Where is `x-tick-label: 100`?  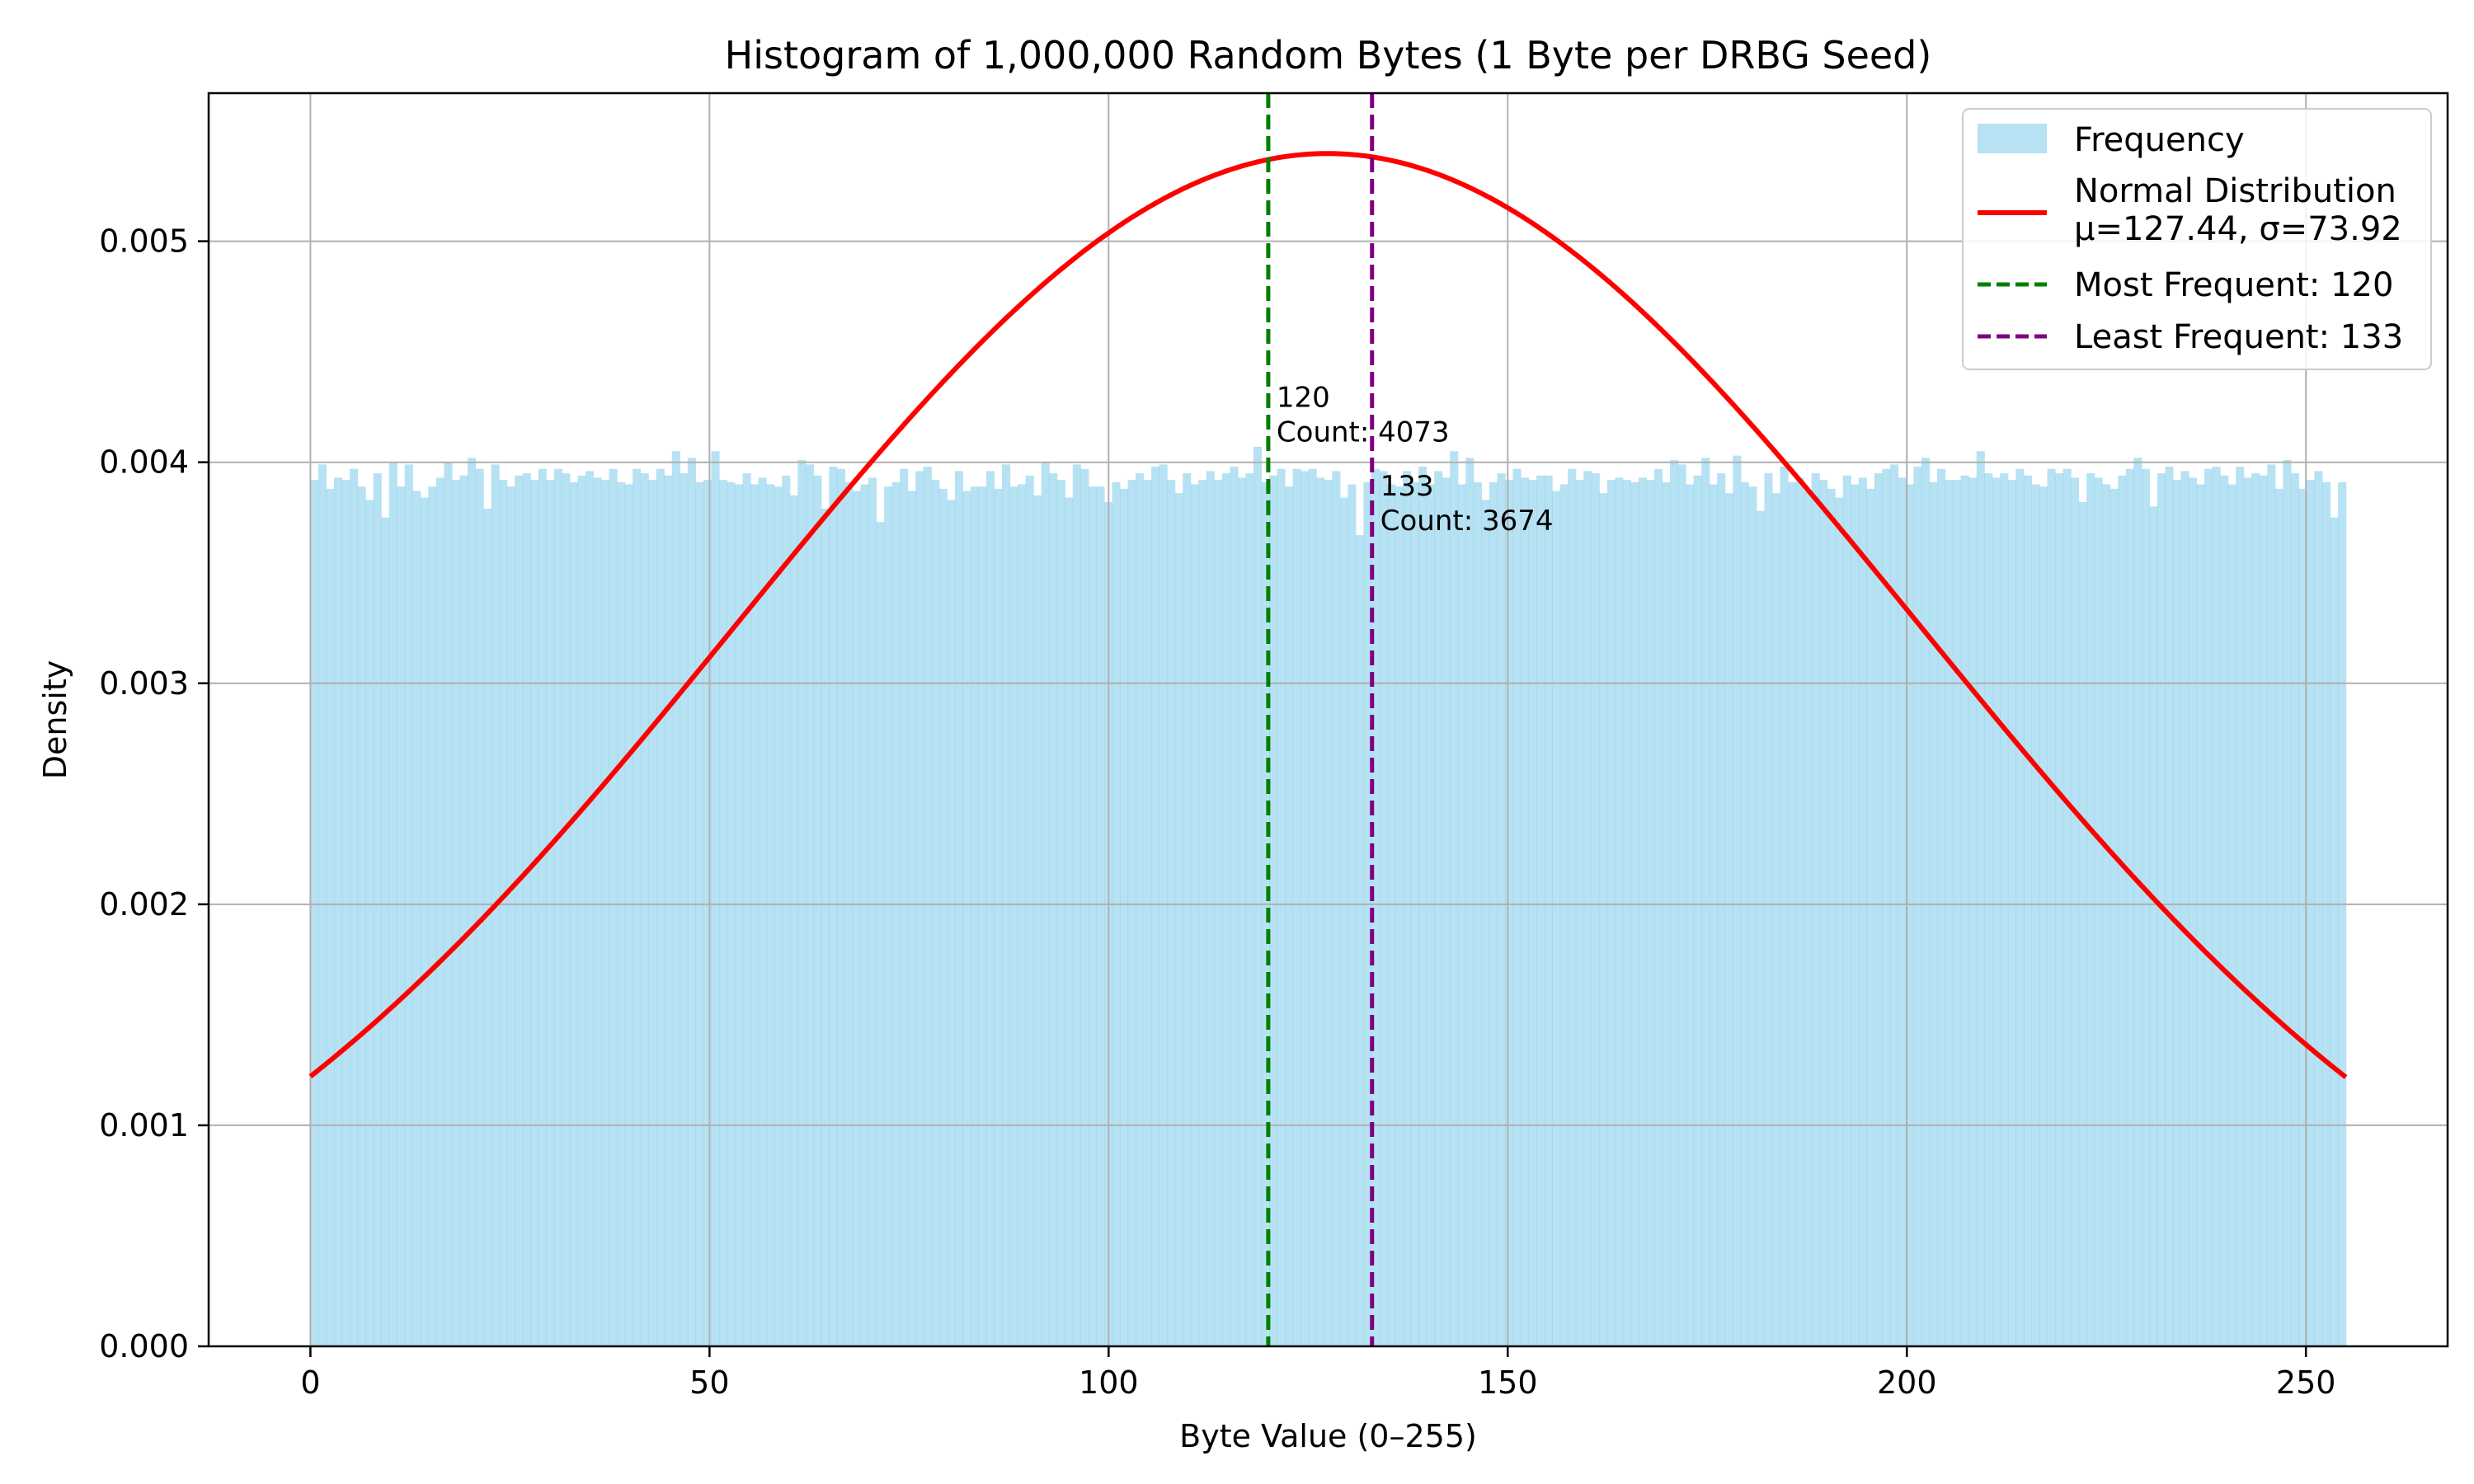 x-tick-label: 100 is located at coordinates (1109, 1382).